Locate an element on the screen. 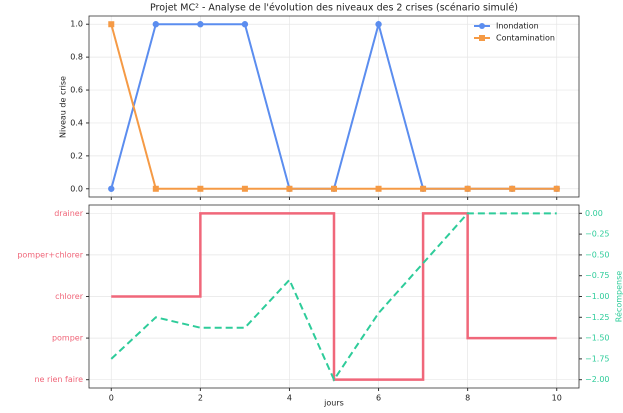 The width and height of the screenshot is (623, 413). x-tick-label: 8 is located at coordinates (467, 398).